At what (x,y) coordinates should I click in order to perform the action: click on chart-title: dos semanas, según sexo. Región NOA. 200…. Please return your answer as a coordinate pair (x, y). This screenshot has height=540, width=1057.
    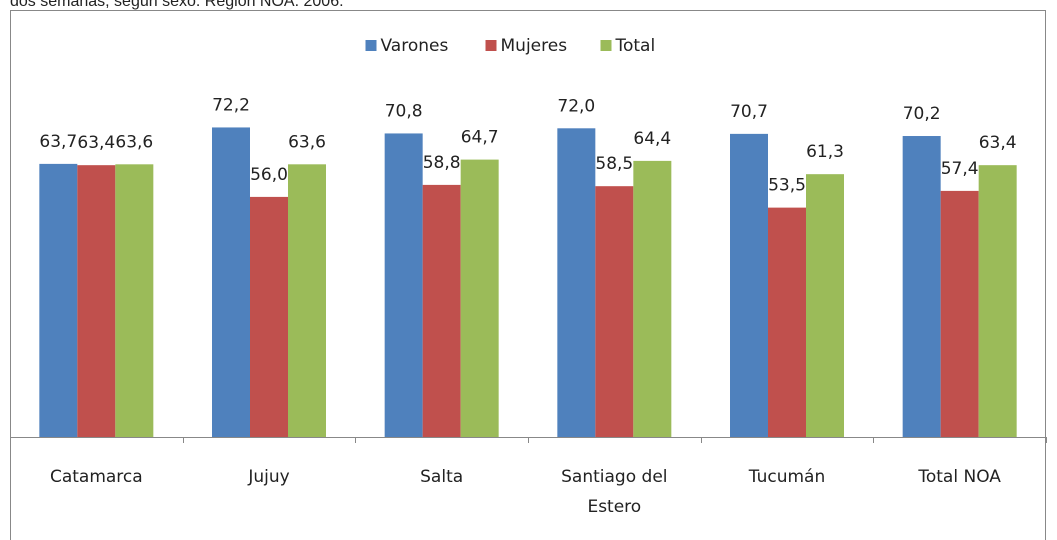
    Looking at the image, I should click on (177, 5).